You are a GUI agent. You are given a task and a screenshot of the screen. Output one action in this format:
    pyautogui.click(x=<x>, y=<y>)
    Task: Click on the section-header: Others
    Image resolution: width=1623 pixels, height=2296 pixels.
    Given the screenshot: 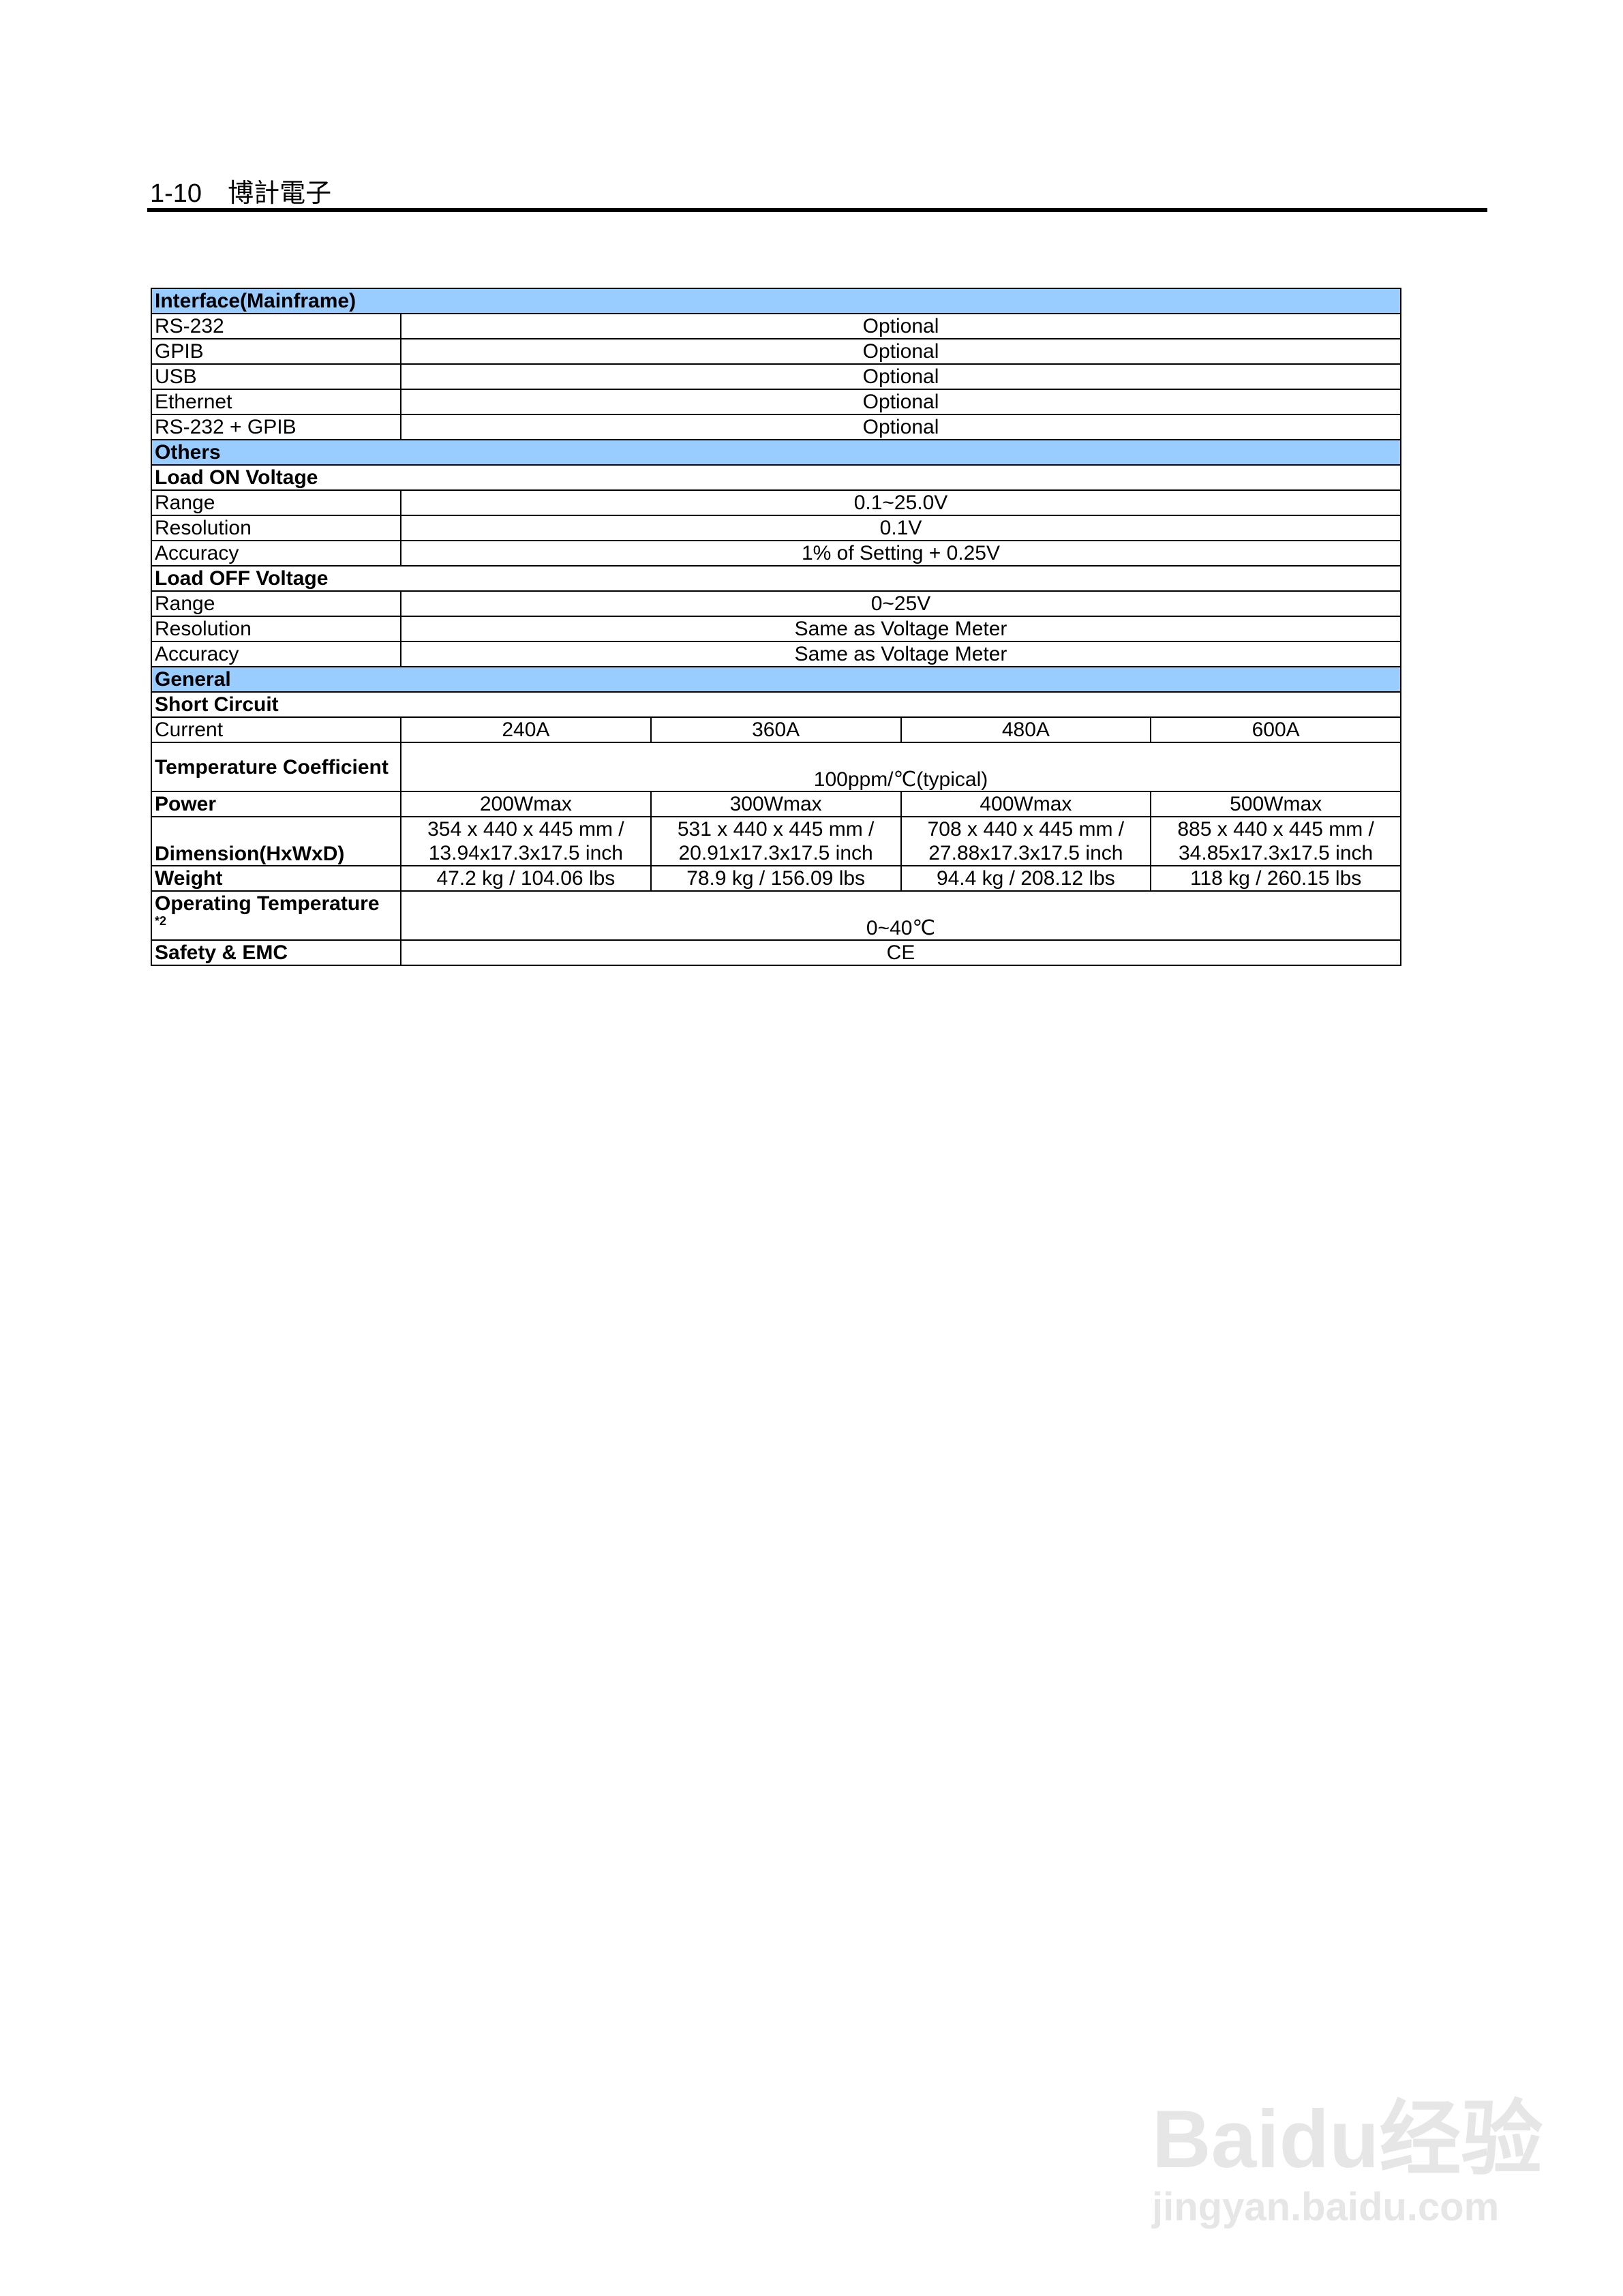 What is the action you would take?
    pyautogui.click(x=776, y=453)
    